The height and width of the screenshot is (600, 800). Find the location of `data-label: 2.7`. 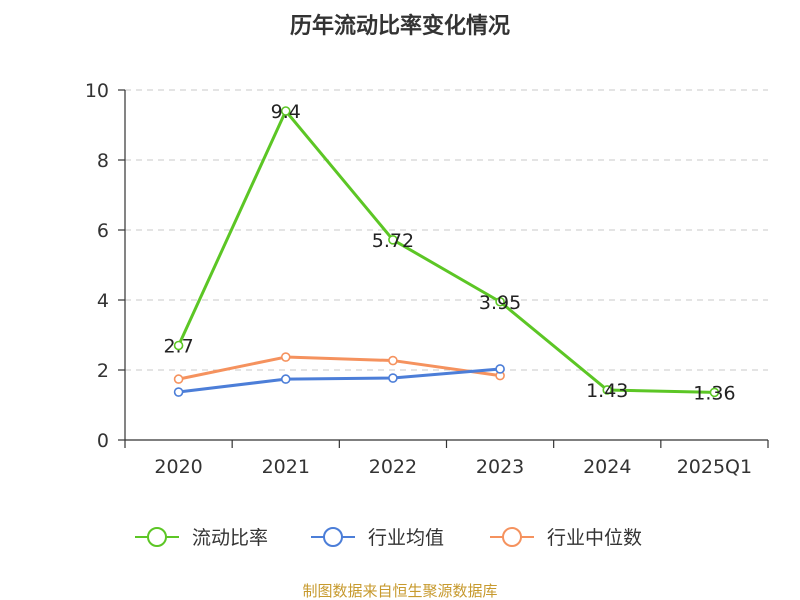

data-label: 2.7 is located at coordinates (178, 347).